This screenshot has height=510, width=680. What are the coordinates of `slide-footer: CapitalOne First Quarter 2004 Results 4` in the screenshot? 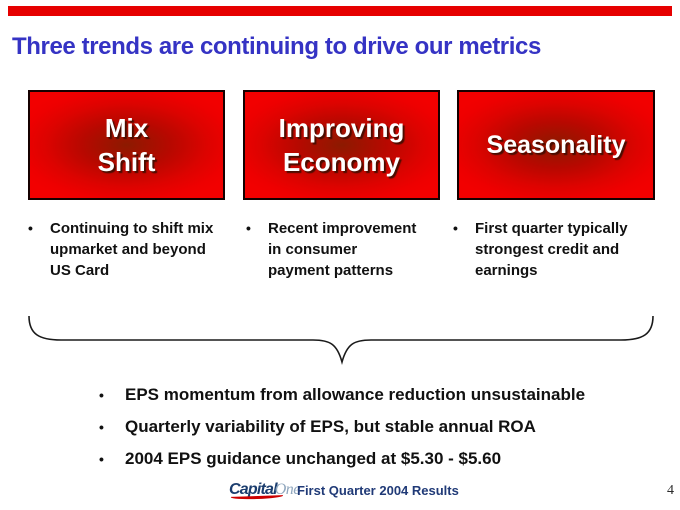 It's located at (340, 491).